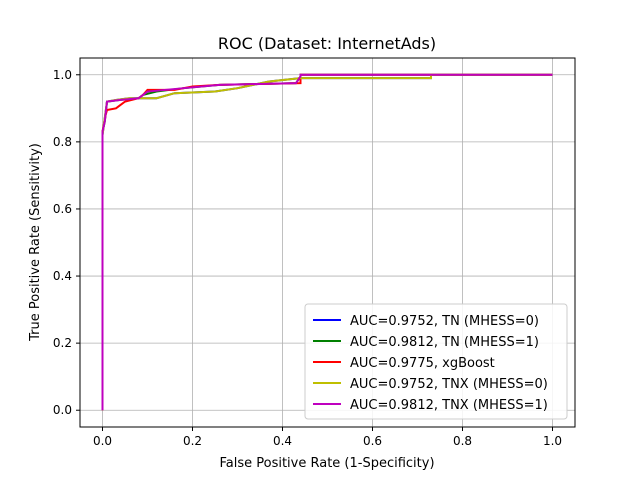 The image size is (640, 480). I want to click on x-tick-label: 0.4, so click(282, 441).